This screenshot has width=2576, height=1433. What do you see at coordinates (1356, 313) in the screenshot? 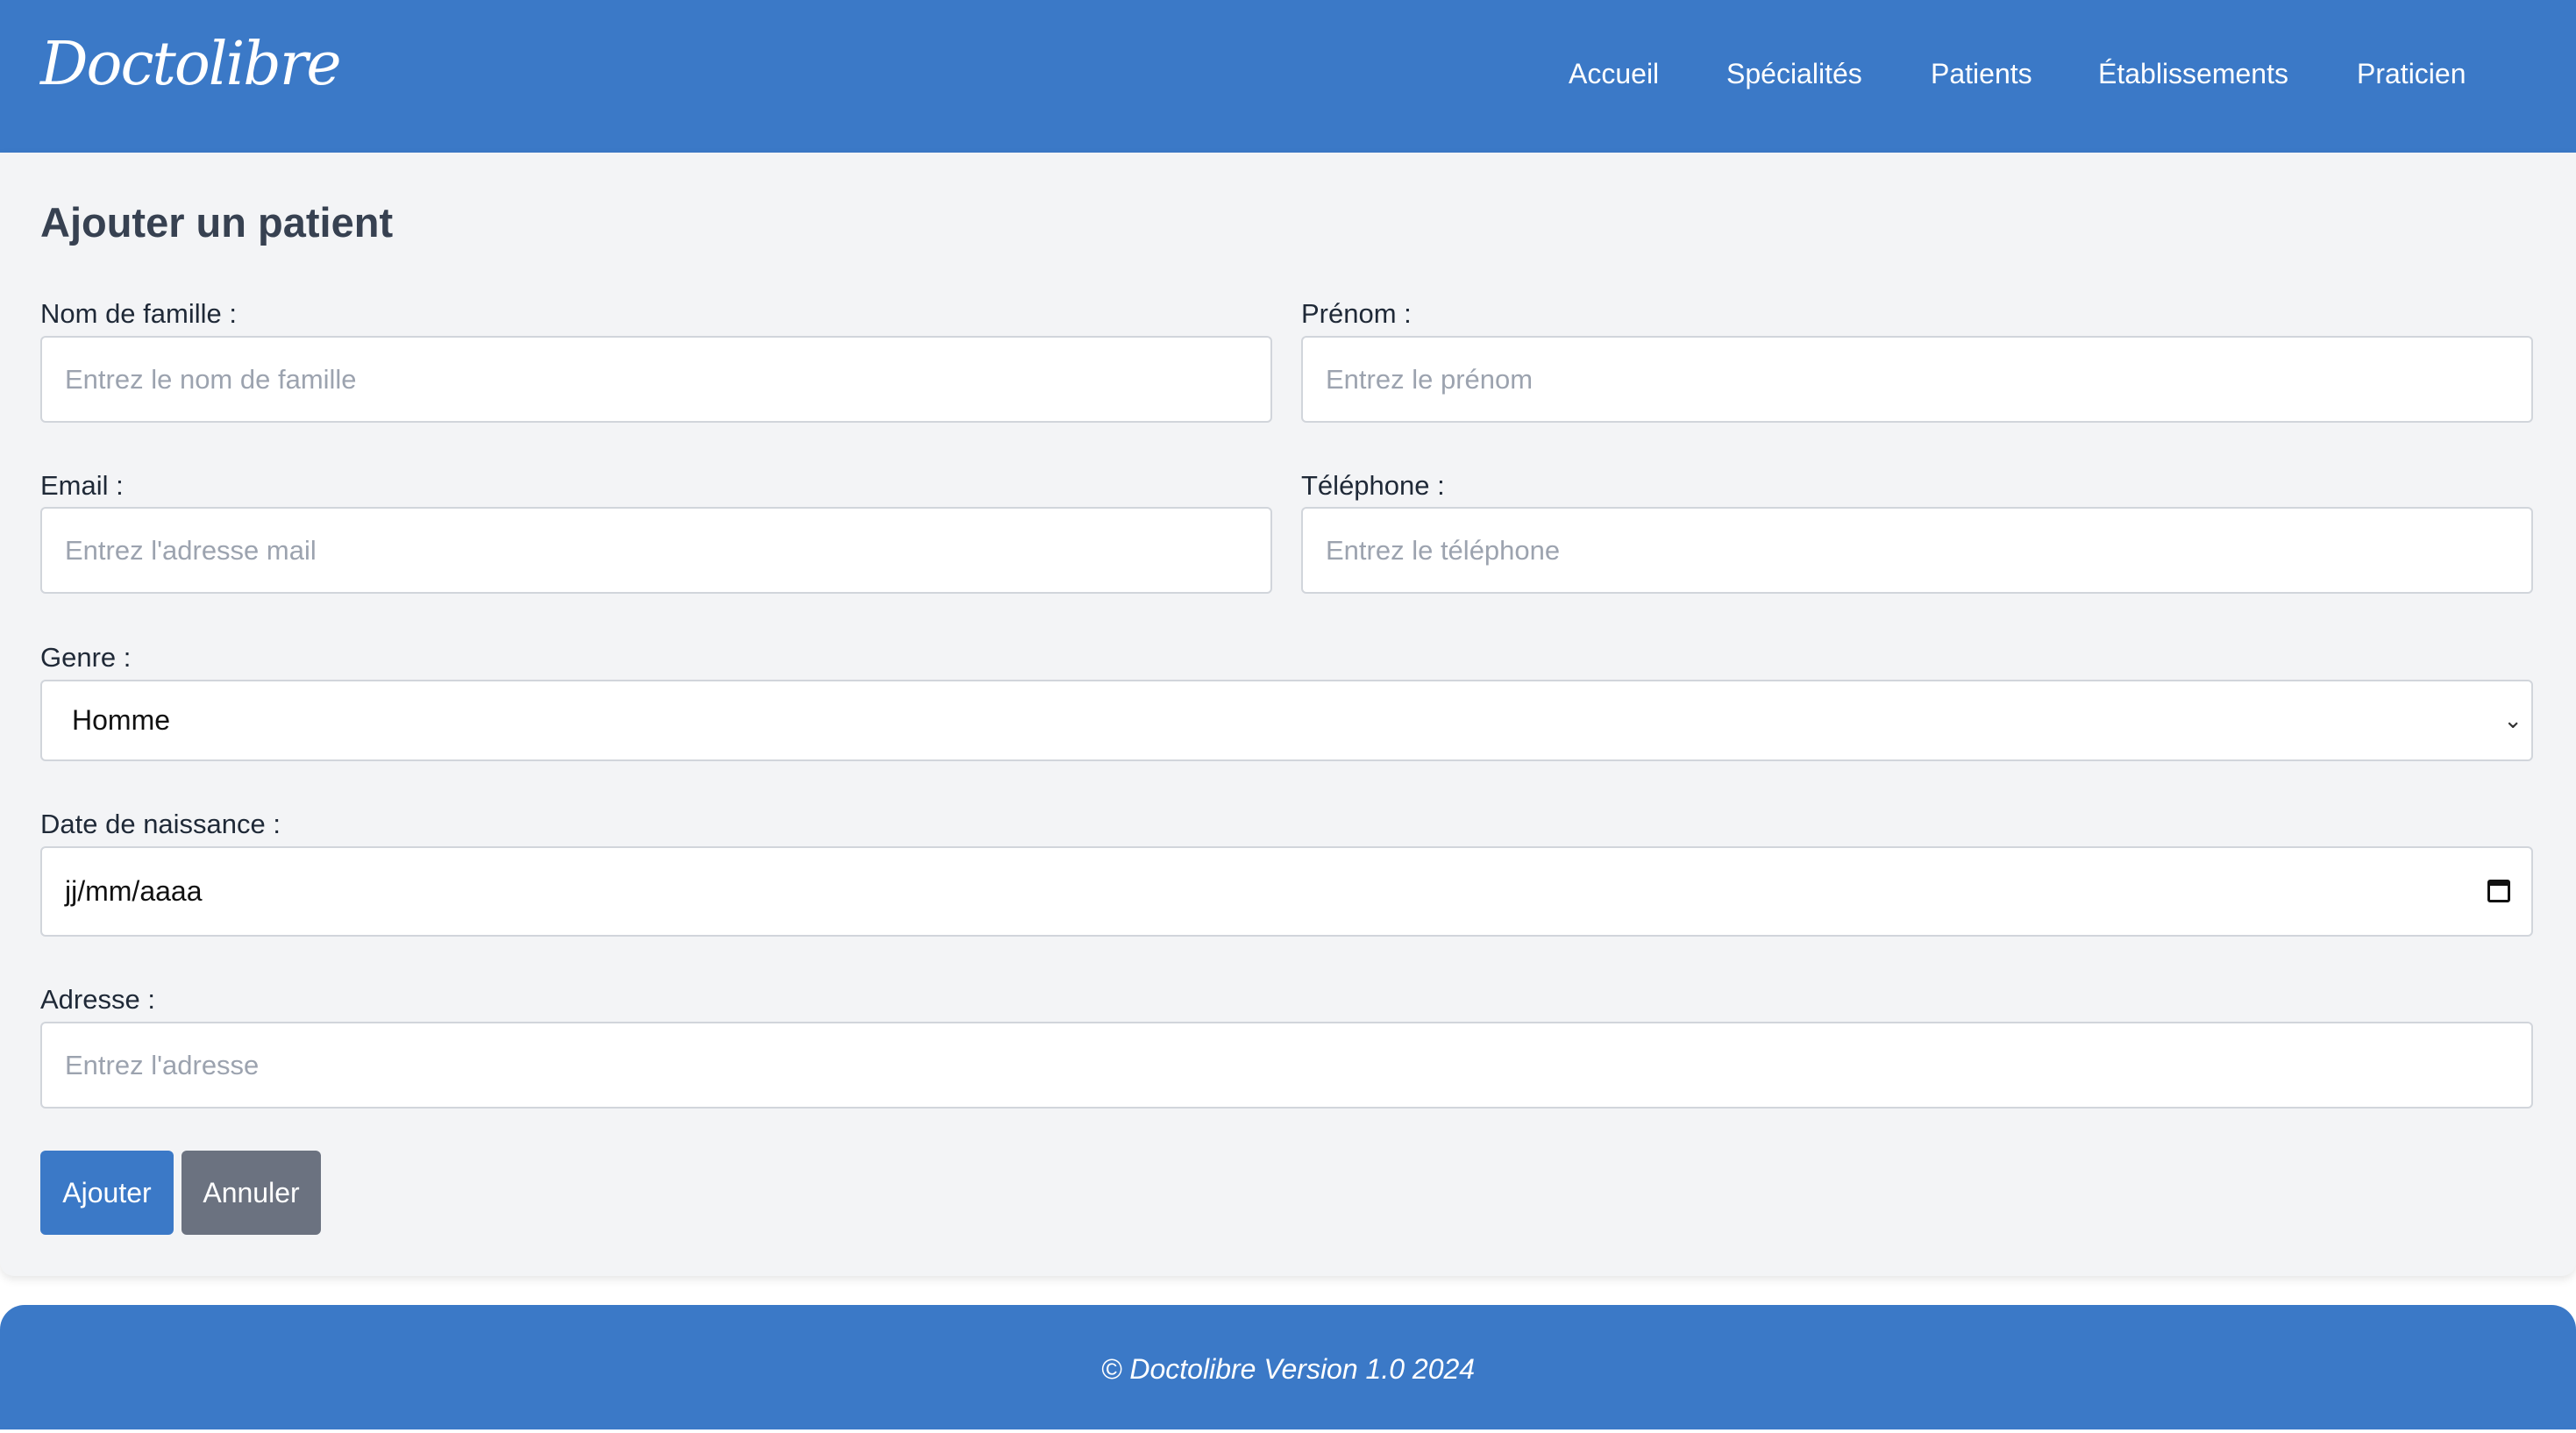
I see `prenom-label: Prénom :` at bounding box center [1356, 313].